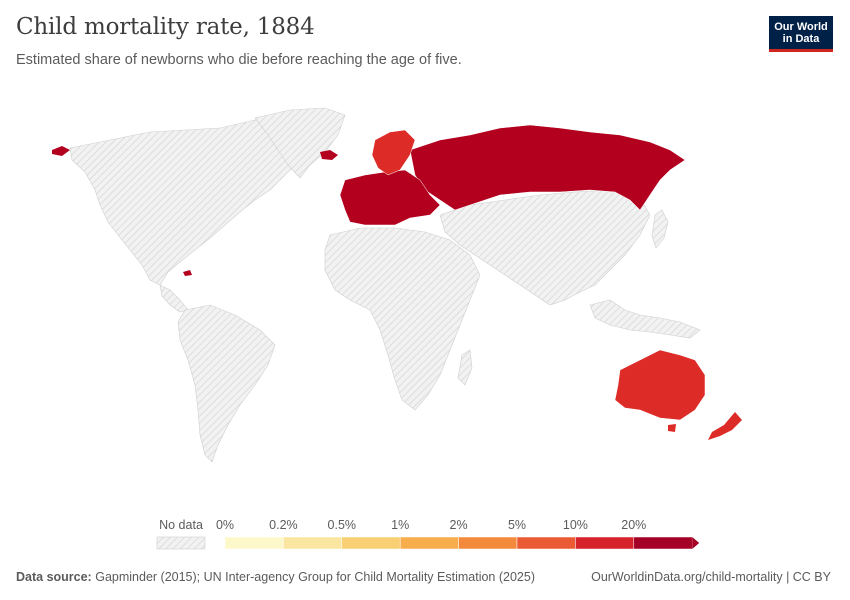 Image resolution: width=850 pixels, height=600 pixels. Describe the element at coordinates (547, 167) in the screenshot. I see `region-russia` at that location.